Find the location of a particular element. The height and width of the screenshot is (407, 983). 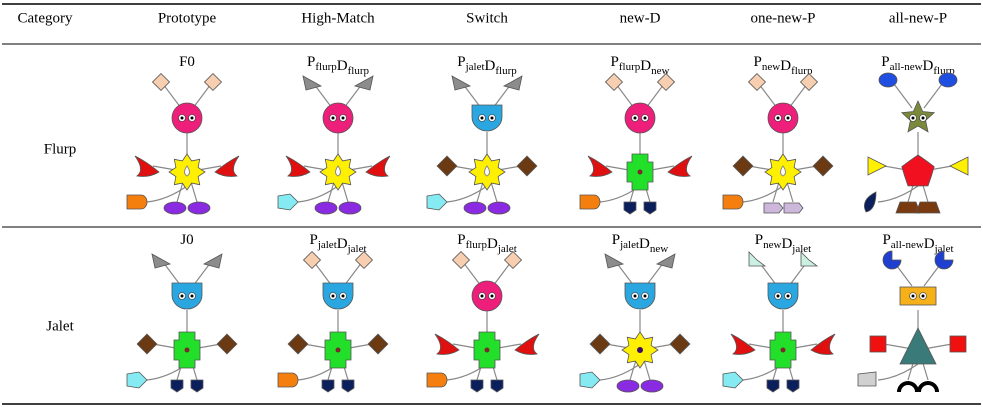

column-header: new-D is located at coordinates (640, 18).